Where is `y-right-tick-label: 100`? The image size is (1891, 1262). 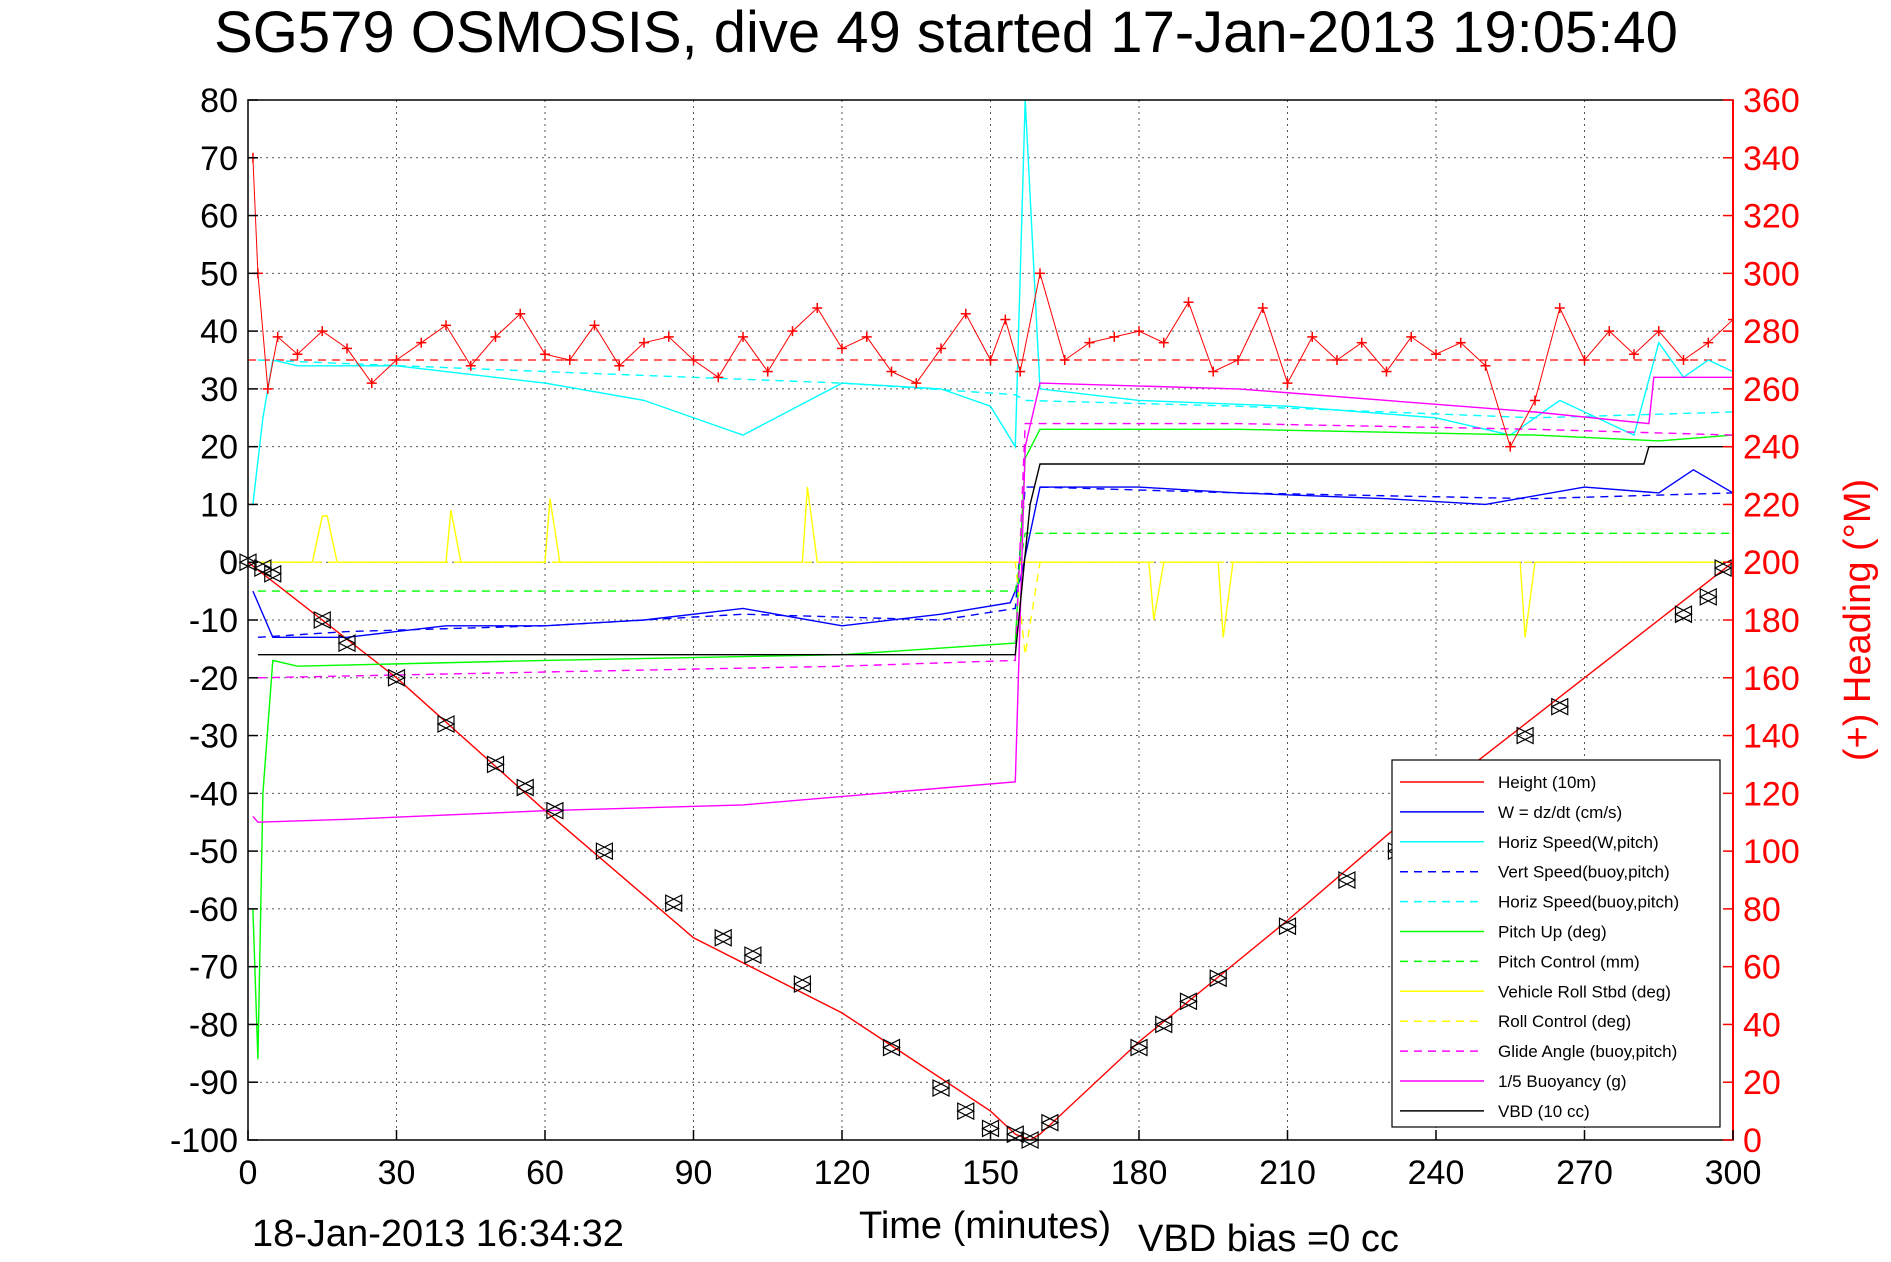
y-right-tick-label: 100 is located at coordinates (1771, 852).